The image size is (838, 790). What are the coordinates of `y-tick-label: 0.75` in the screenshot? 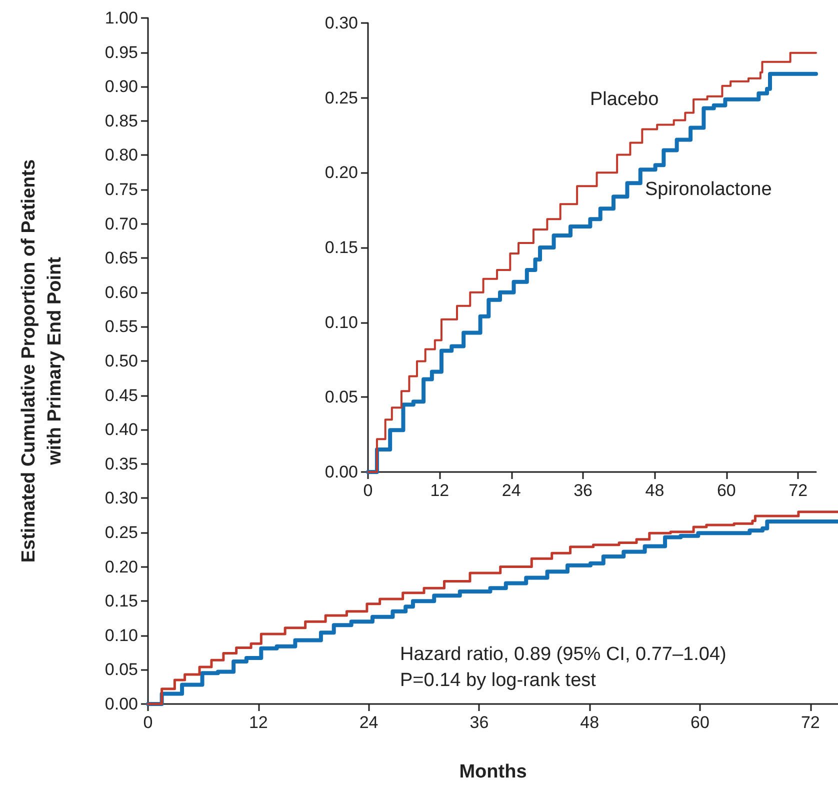 It's located at (121, 189).